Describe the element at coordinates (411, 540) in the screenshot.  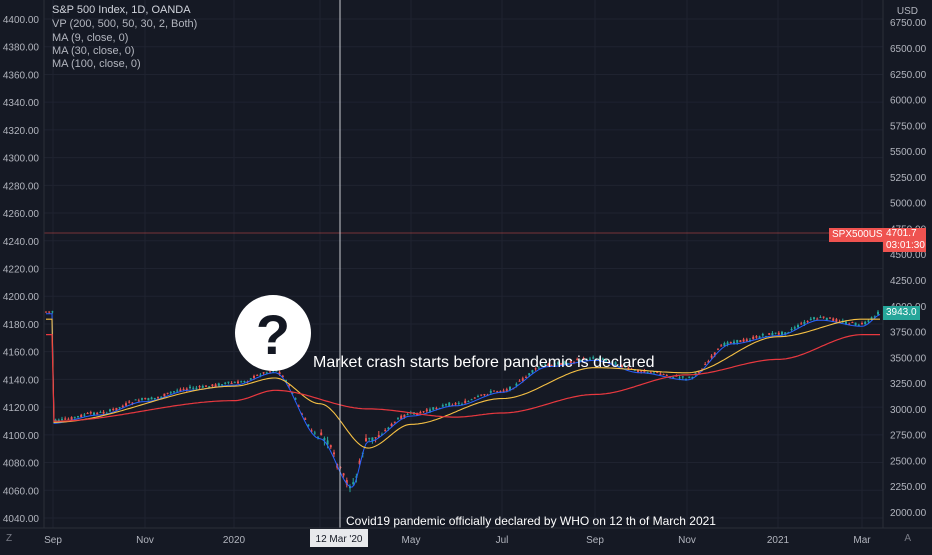
I see `x-axis-tick-label: May` at that location.